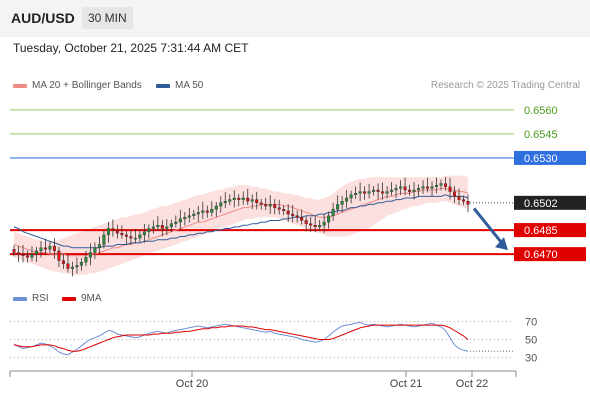  Describe the element at coordinates (107, 18) in the screenshot. I see `timeframe-badge: 30 MIN` at that location.